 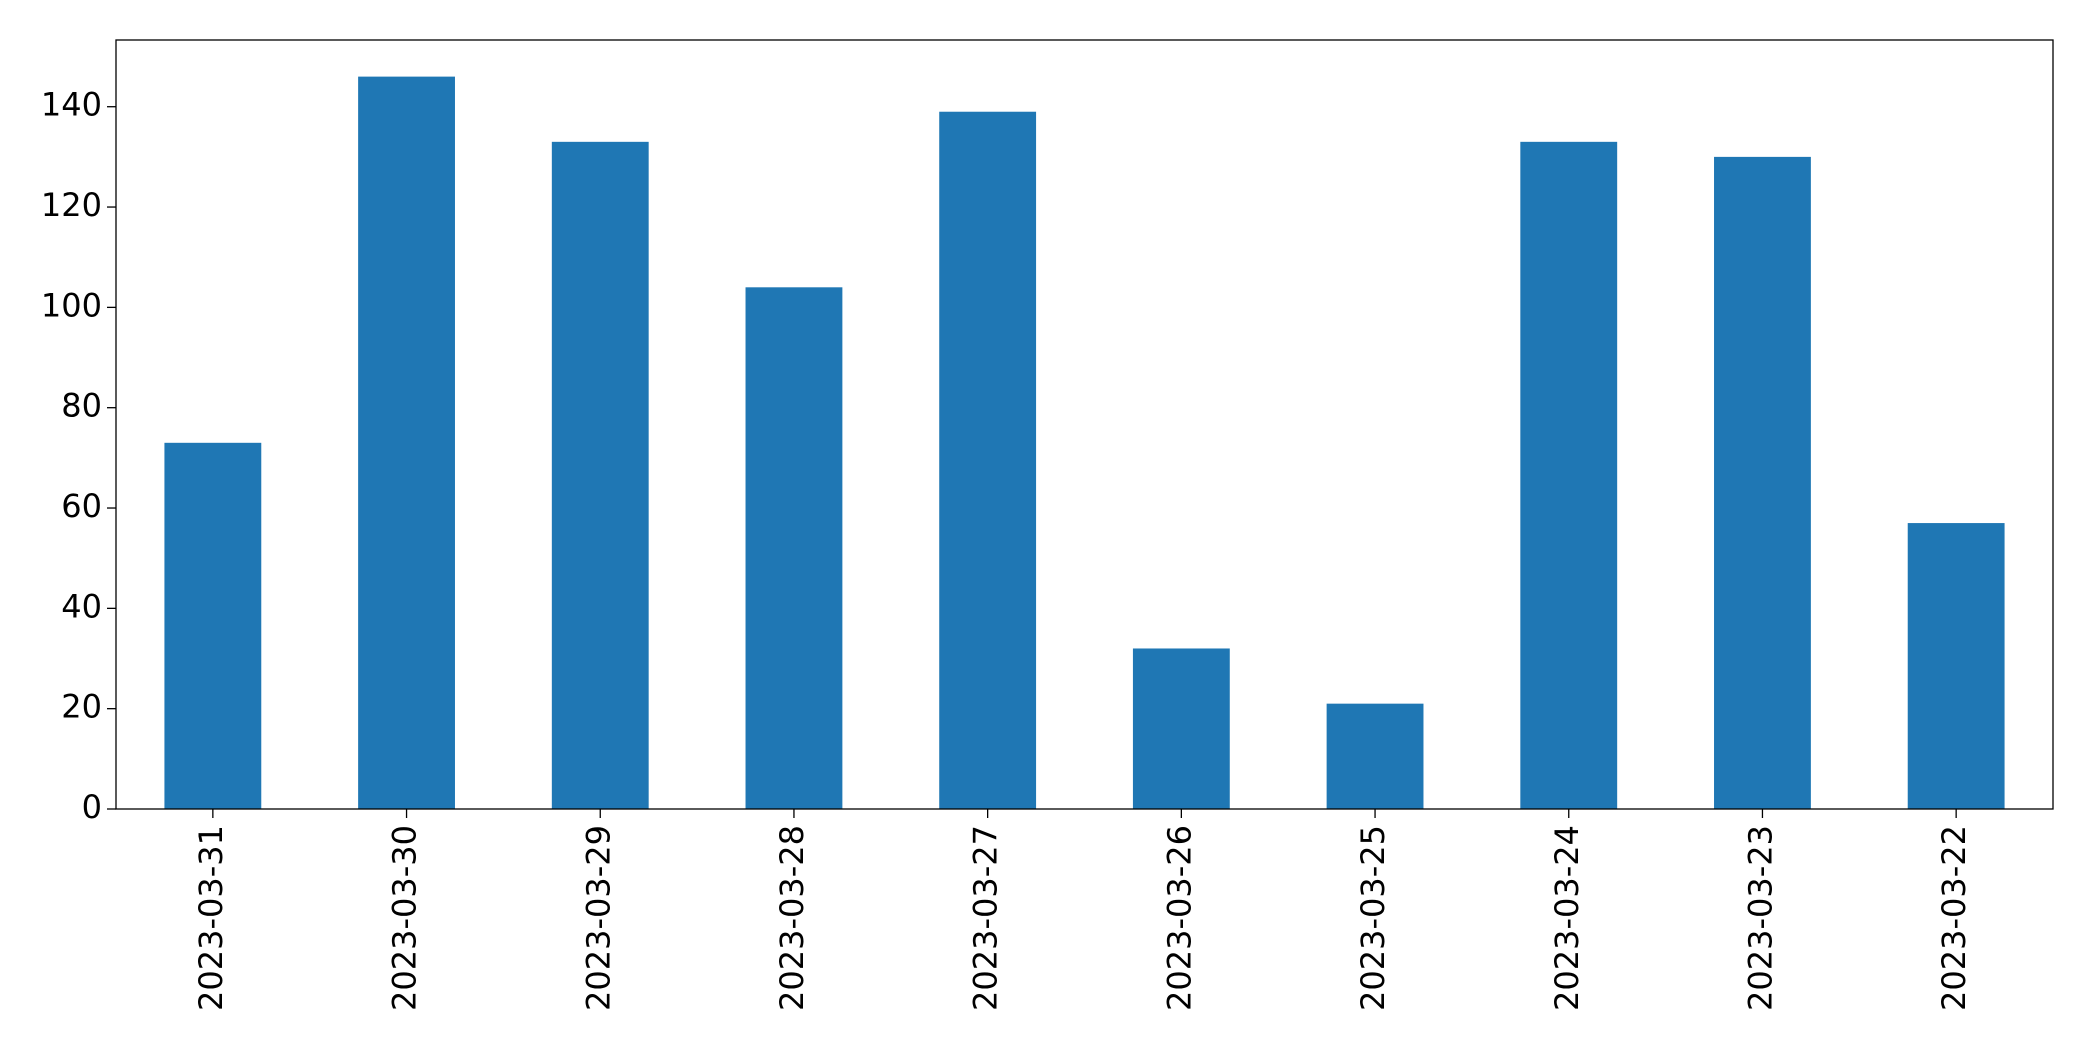 I want to click on y-tick-label: 20, so click(x=81, y=707).